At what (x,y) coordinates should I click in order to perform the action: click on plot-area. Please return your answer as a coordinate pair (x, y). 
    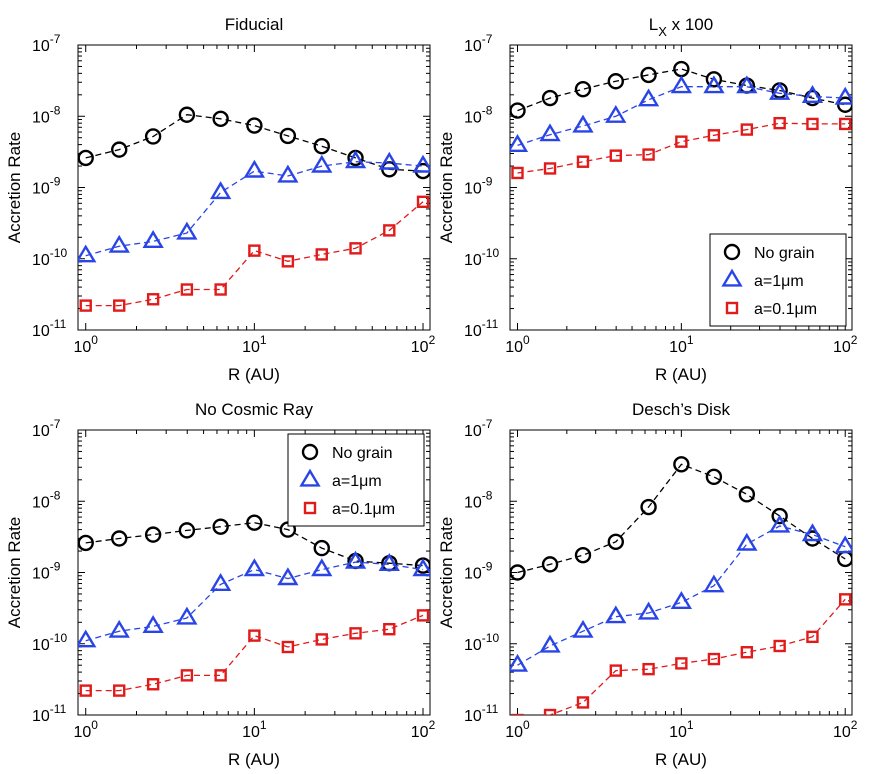
    Looking at the image, I should click on (681, 120).